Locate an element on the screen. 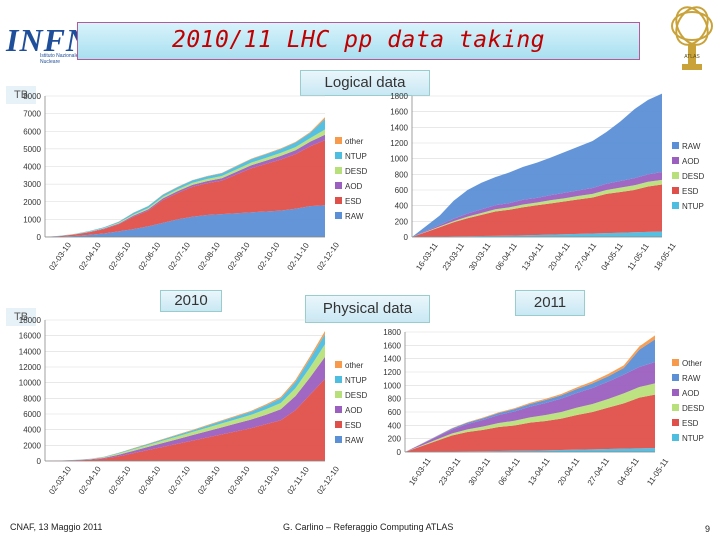  y-tick-label: 1600 is located at coordinates (399, 112).